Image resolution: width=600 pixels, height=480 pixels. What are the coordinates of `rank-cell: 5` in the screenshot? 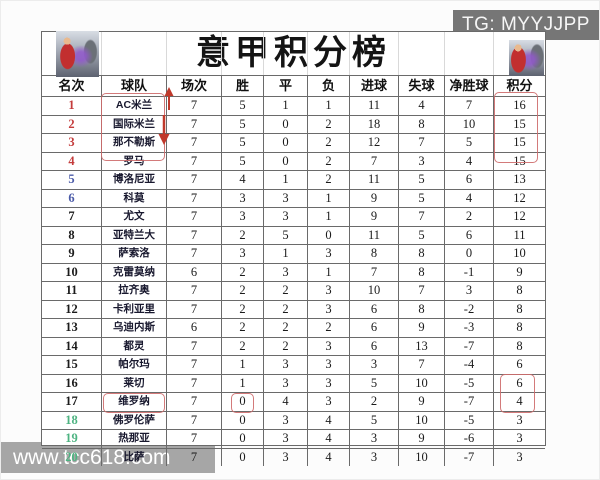 It's located at (72, 180).